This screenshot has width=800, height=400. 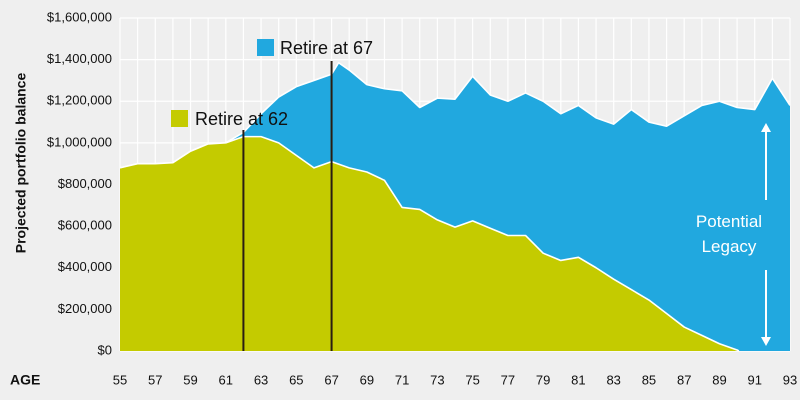 I want to click on x-tick-label: 91, so click(x=755, y=379).